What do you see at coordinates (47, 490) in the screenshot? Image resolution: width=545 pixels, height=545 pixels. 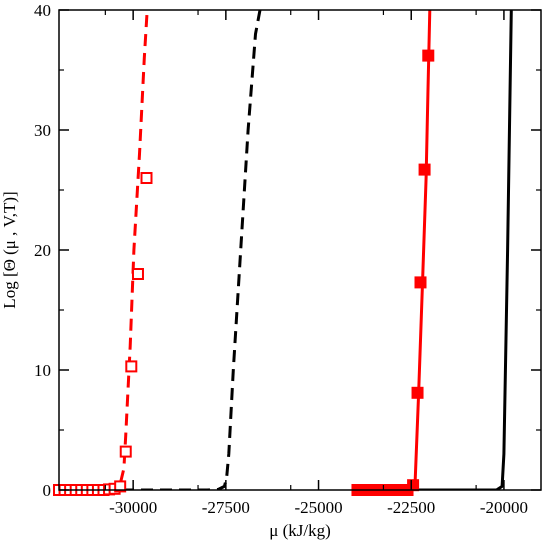 I see `y-tick-label: 0` at bounding box center [47, 490].